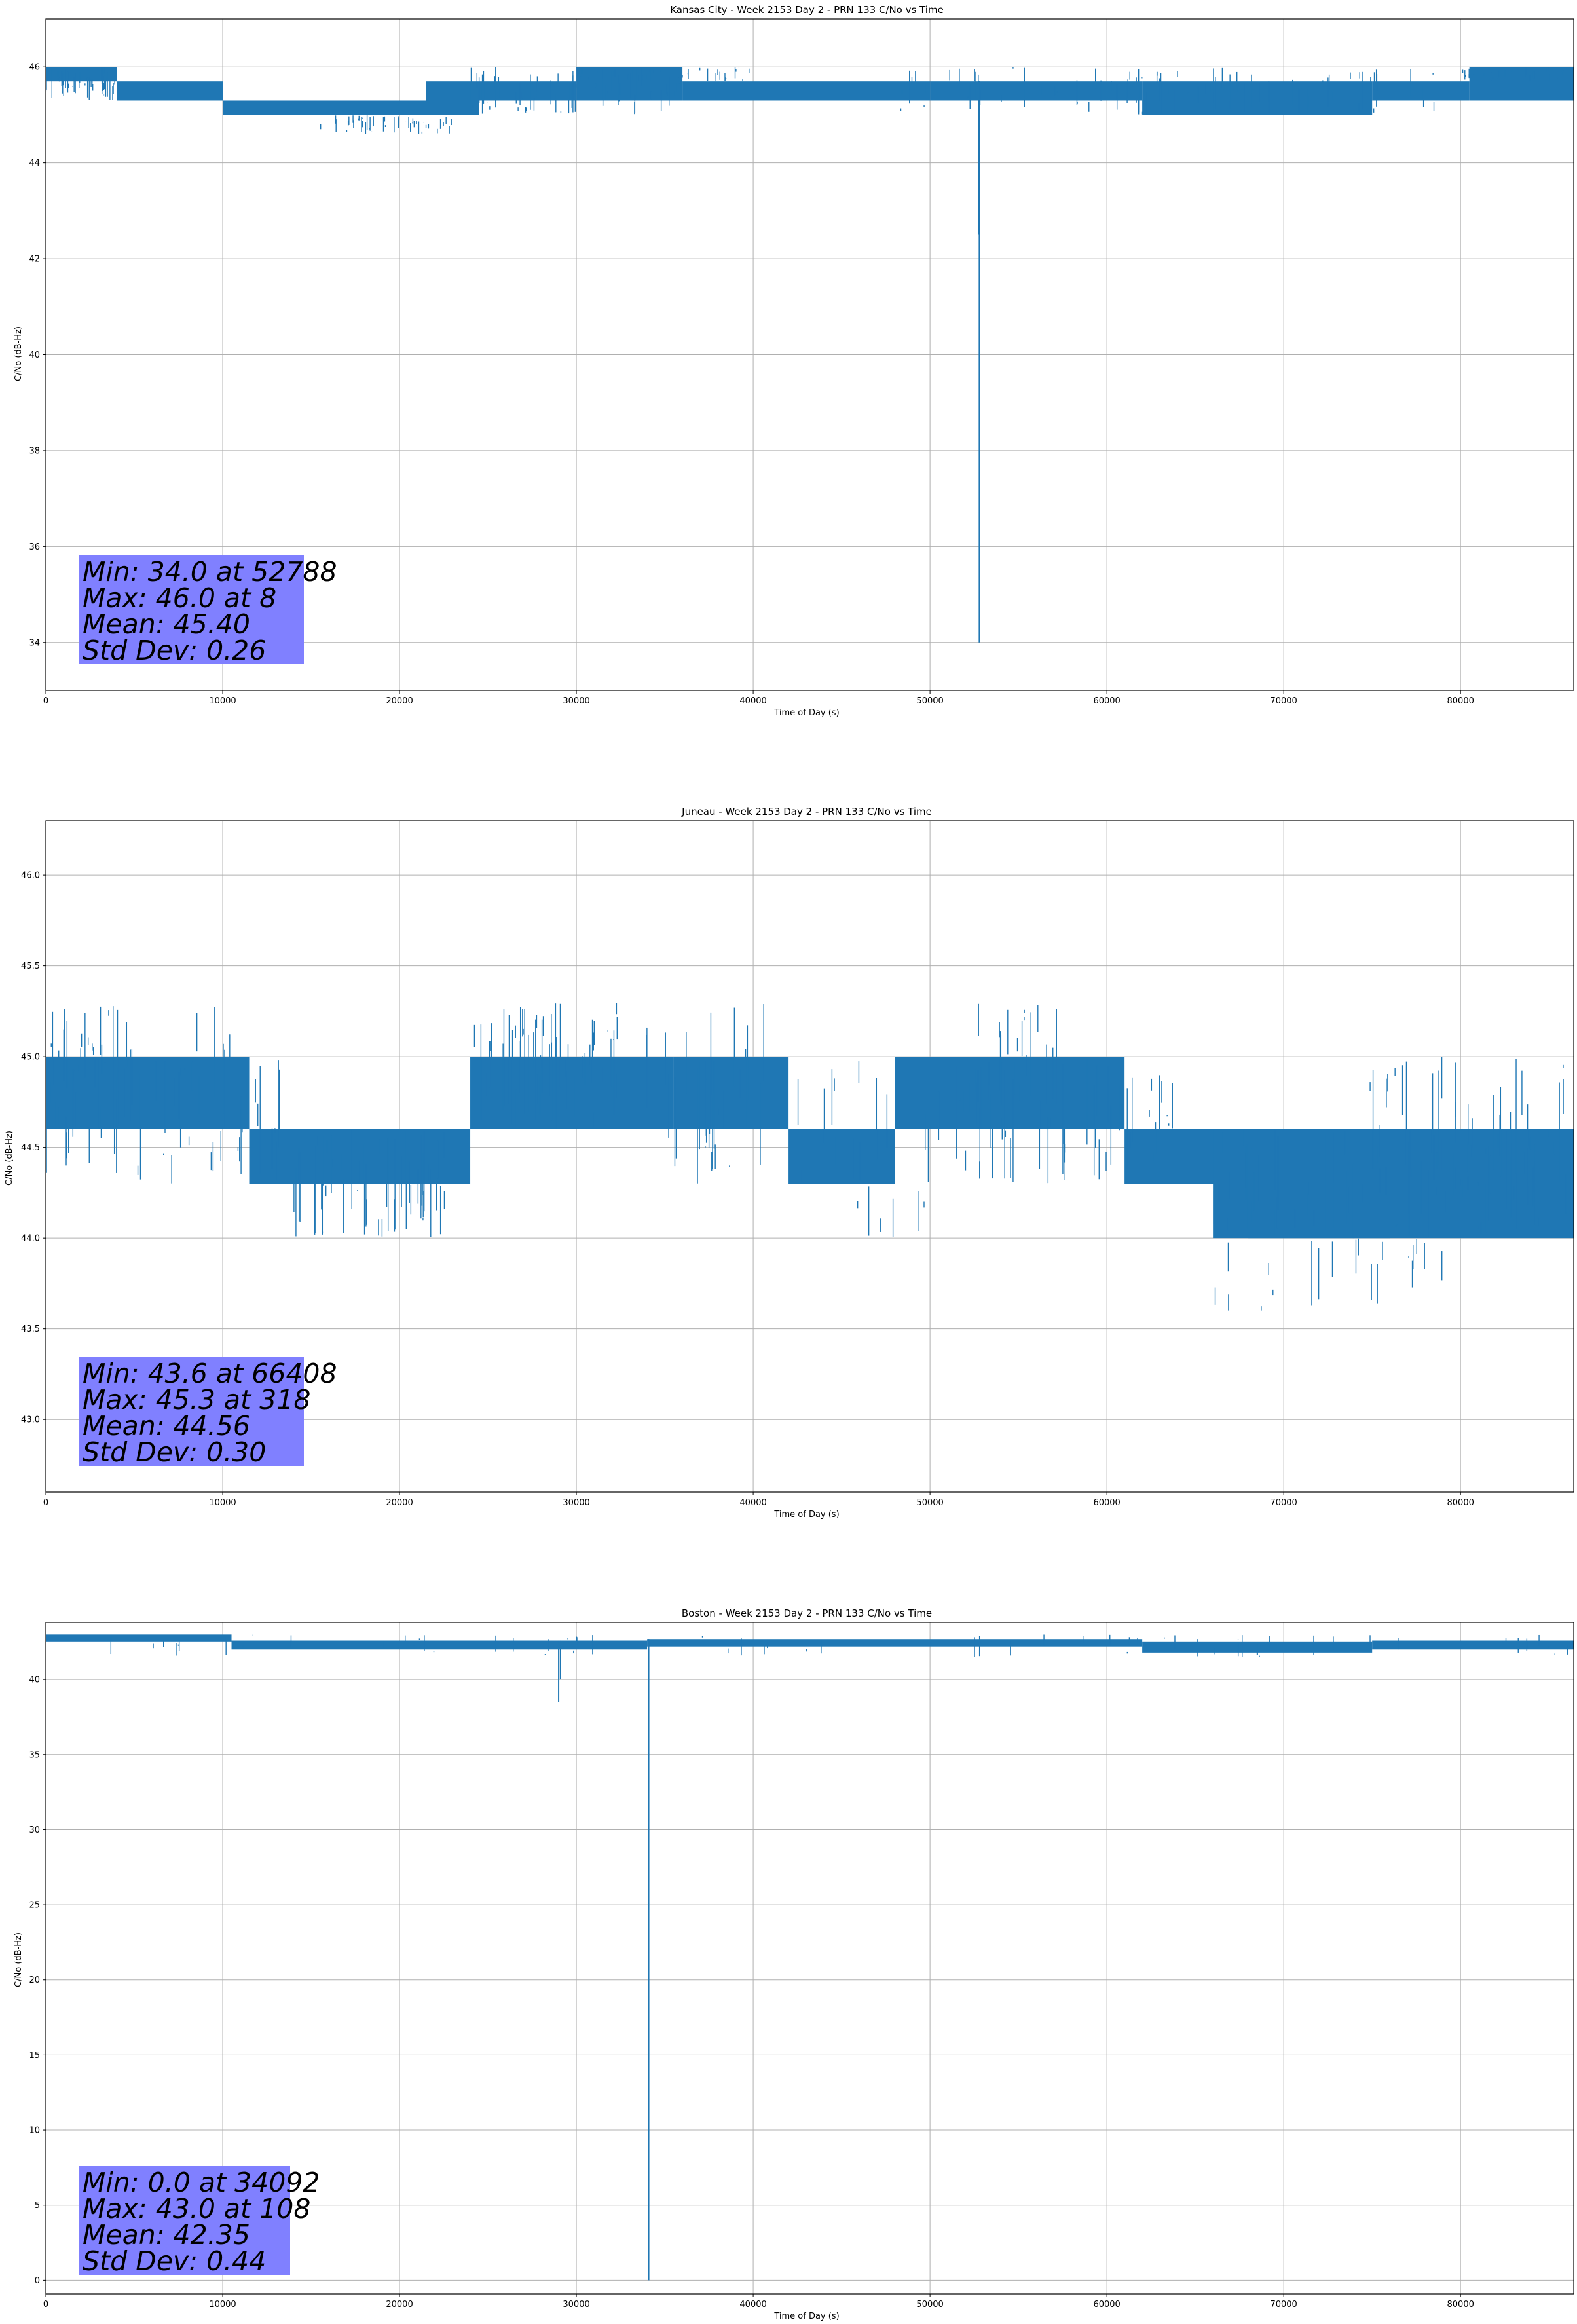 This screenshot has width=1577, height=2324. Describe the element at coordinates (30, 966) in the screenshot. I see `y-tick-label: 45.5` at that location.